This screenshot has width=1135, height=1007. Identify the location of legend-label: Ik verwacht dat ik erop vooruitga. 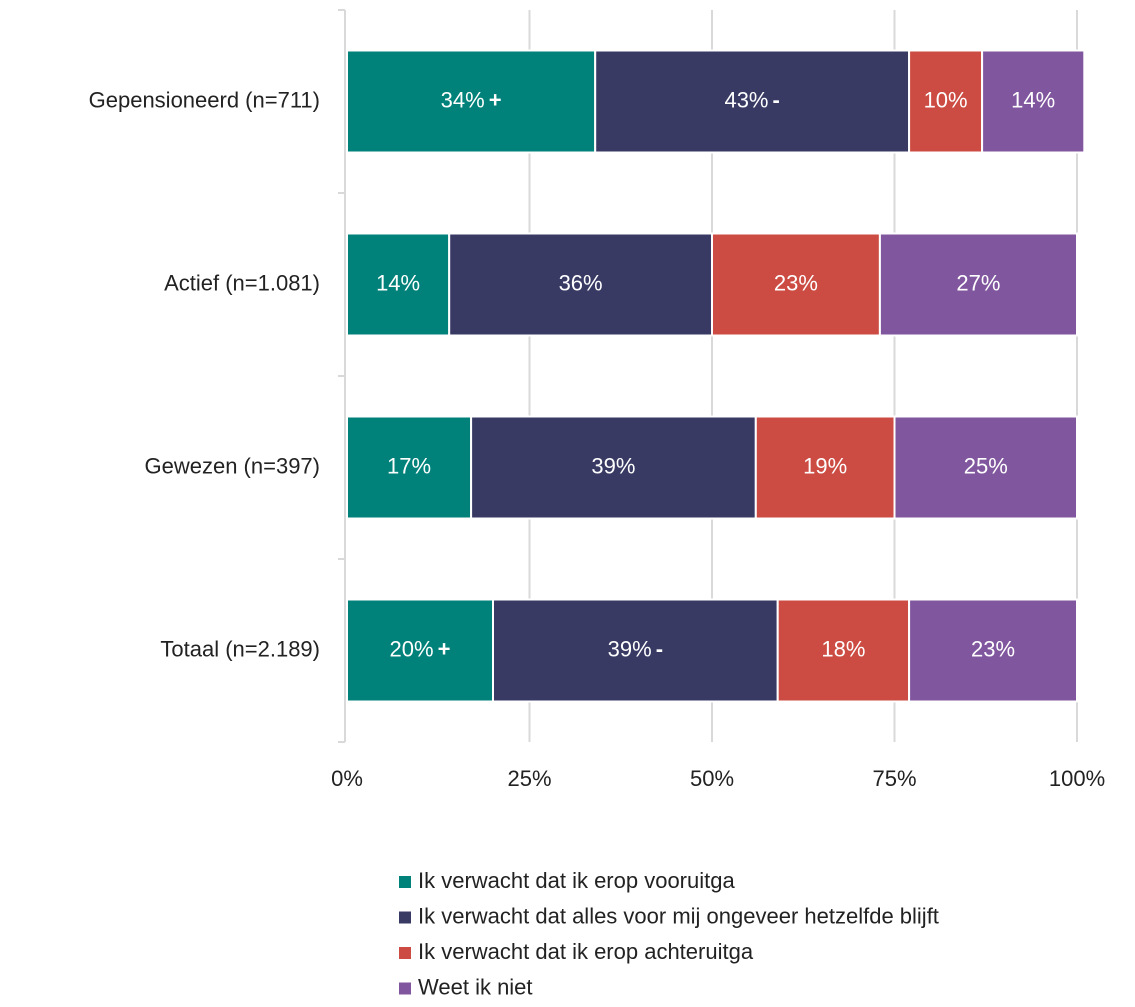
(576, 880).